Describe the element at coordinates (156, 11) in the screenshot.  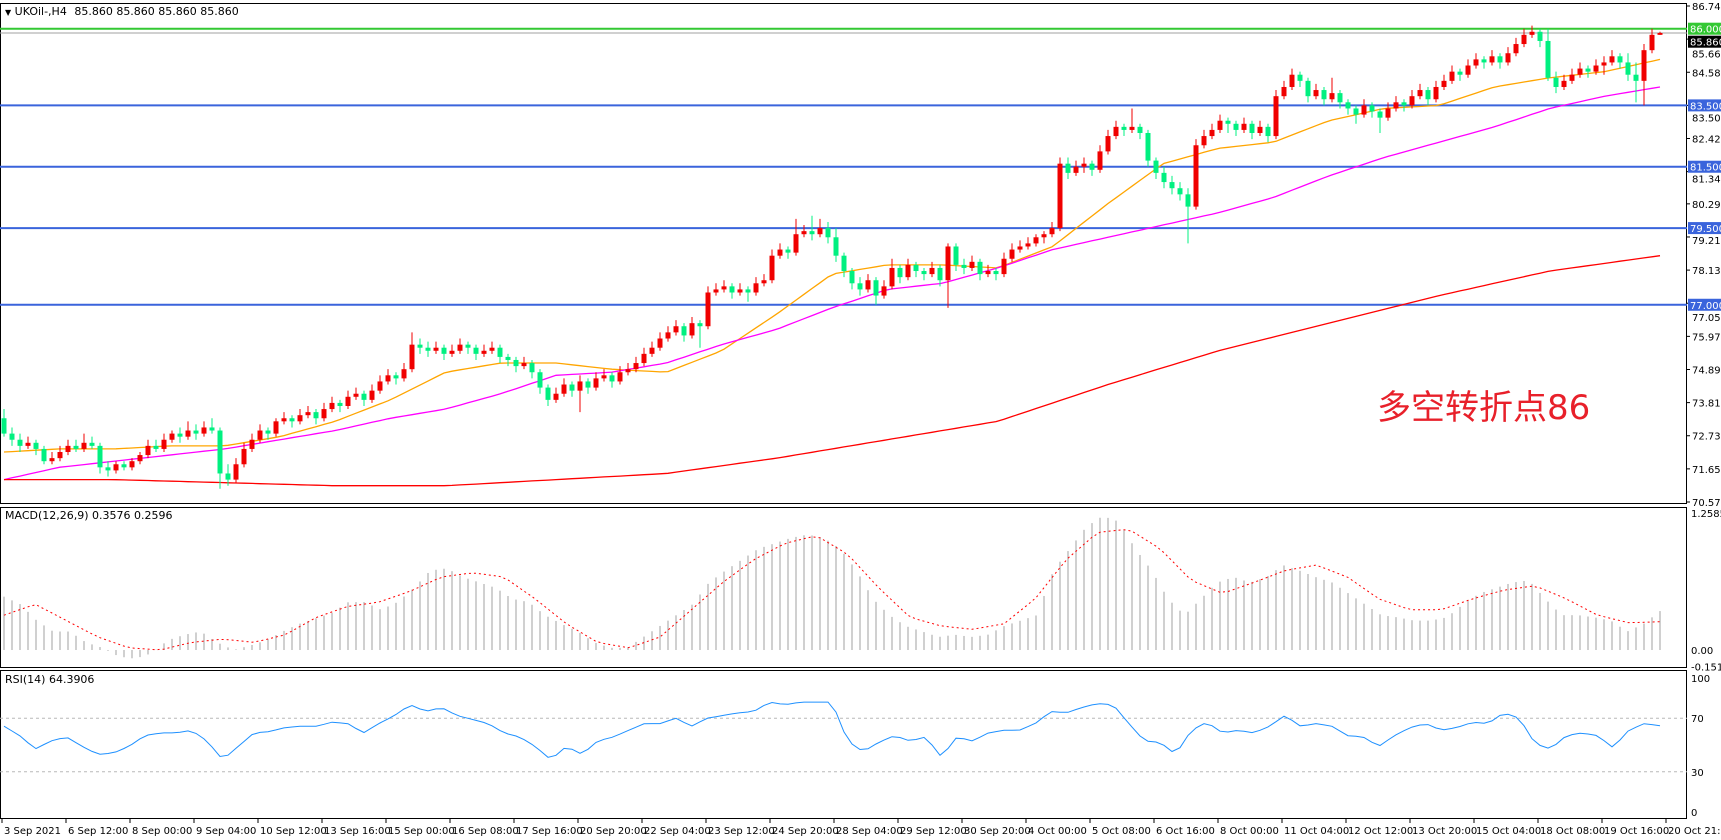
I see `ohlc-values: 85.860 85.860 85.860 85.860` at that location.